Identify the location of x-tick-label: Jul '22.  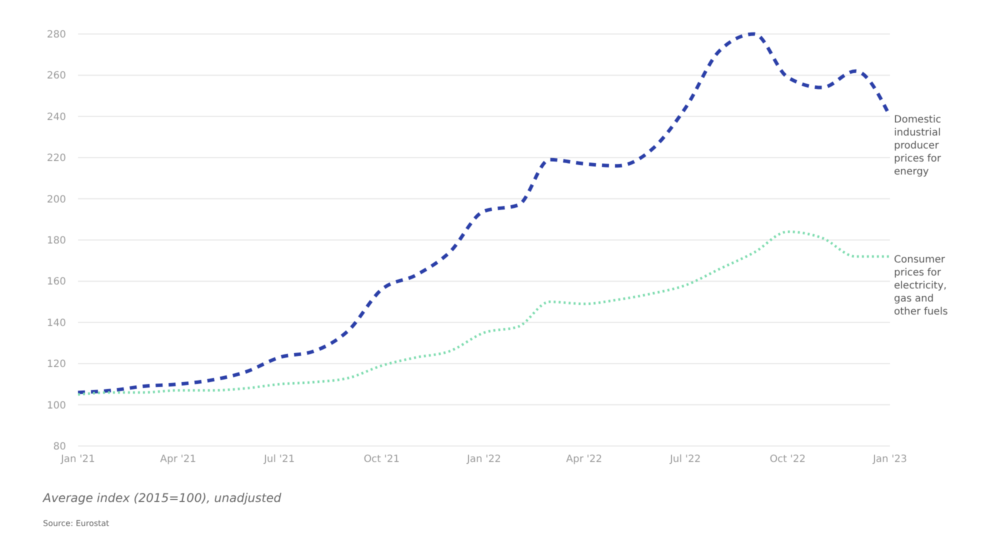
(684, 459).